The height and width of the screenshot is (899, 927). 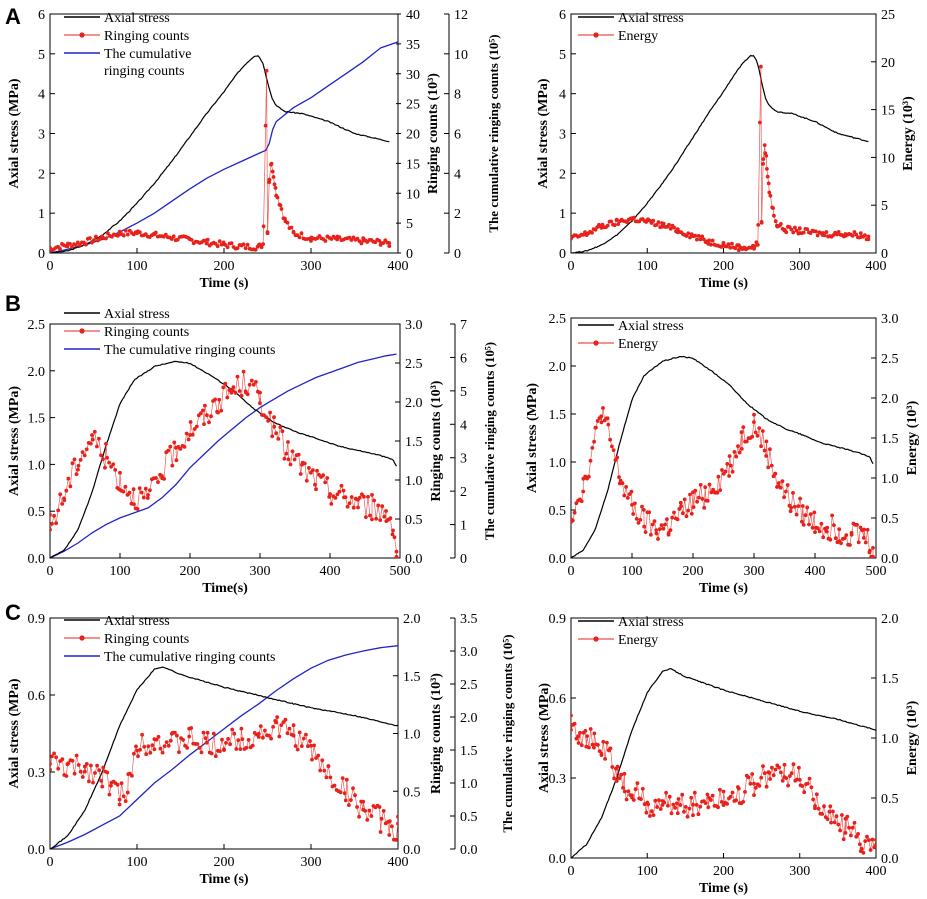 I want to click on y-tick-label: 1.5, so click(x=37, y=419).